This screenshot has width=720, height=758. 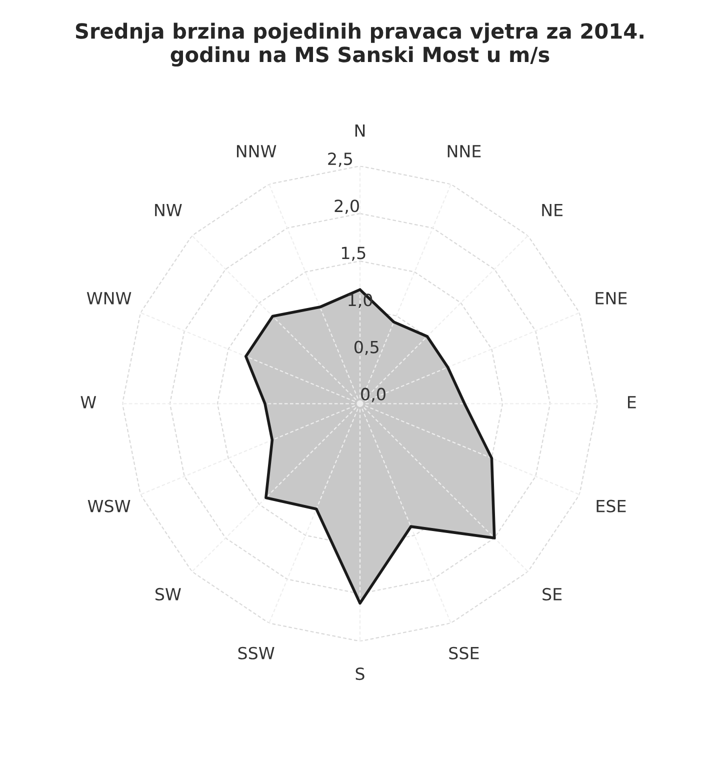 What do you see at coordinates (552, 210) in the screenshot?
I see `spoke-label: NE` at bounding box center [552, 210].